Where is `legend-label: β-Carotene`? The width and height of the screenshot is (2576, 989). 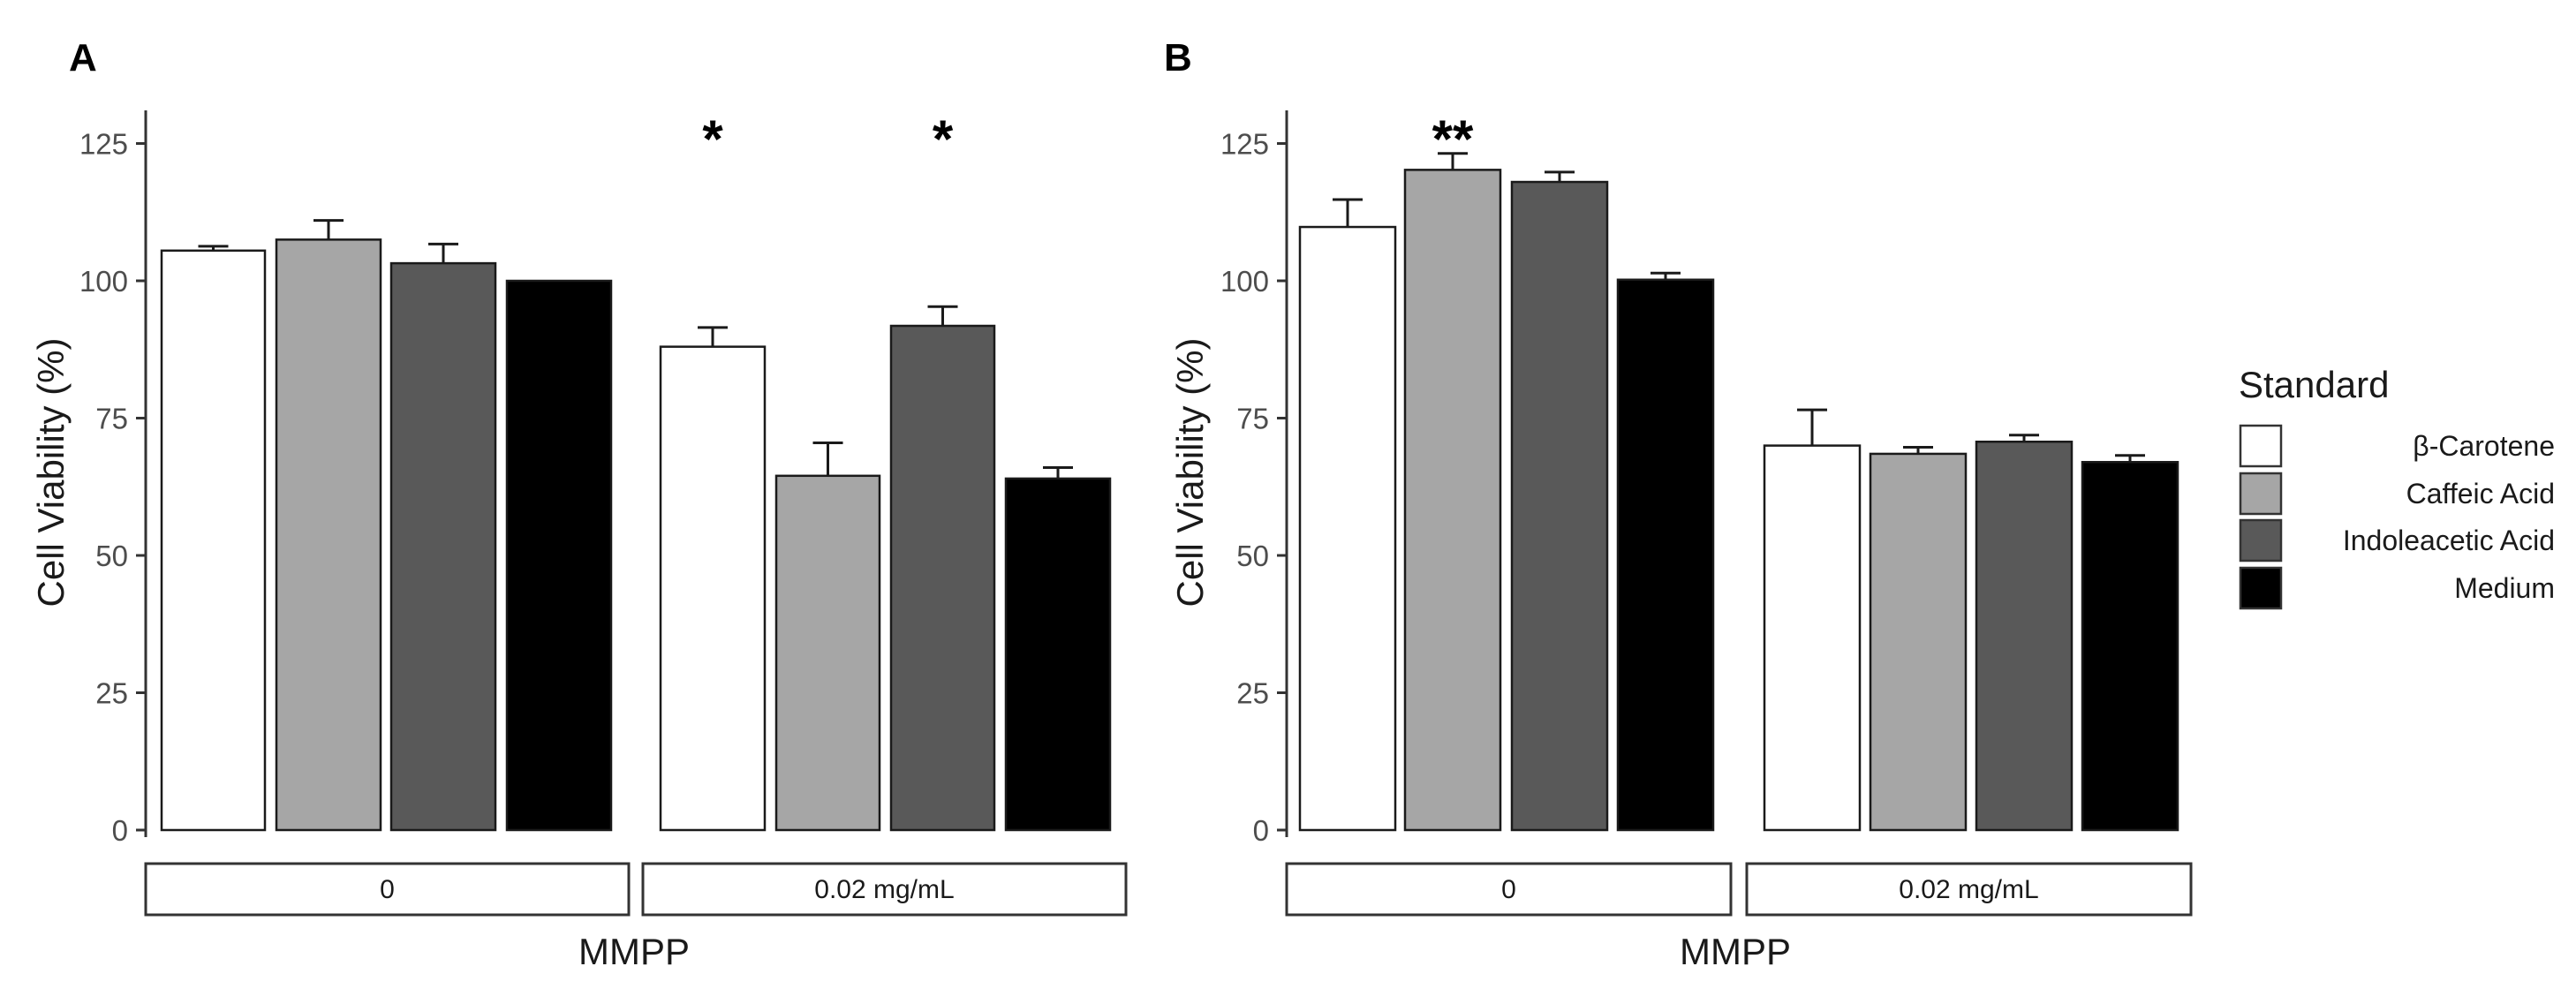 legend-label: β-Carotene is located at coordinates (2484, 446).